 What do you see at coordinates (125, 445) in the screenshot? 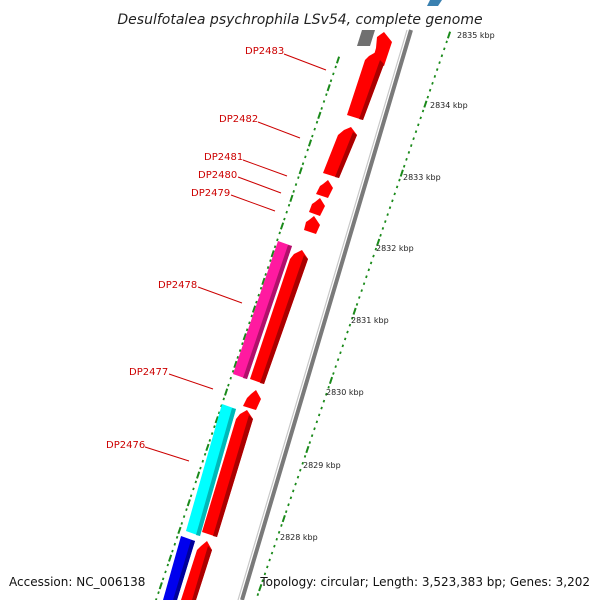
I see `gene-label-dp2476: DP2476` at bounding box center [125, 445].